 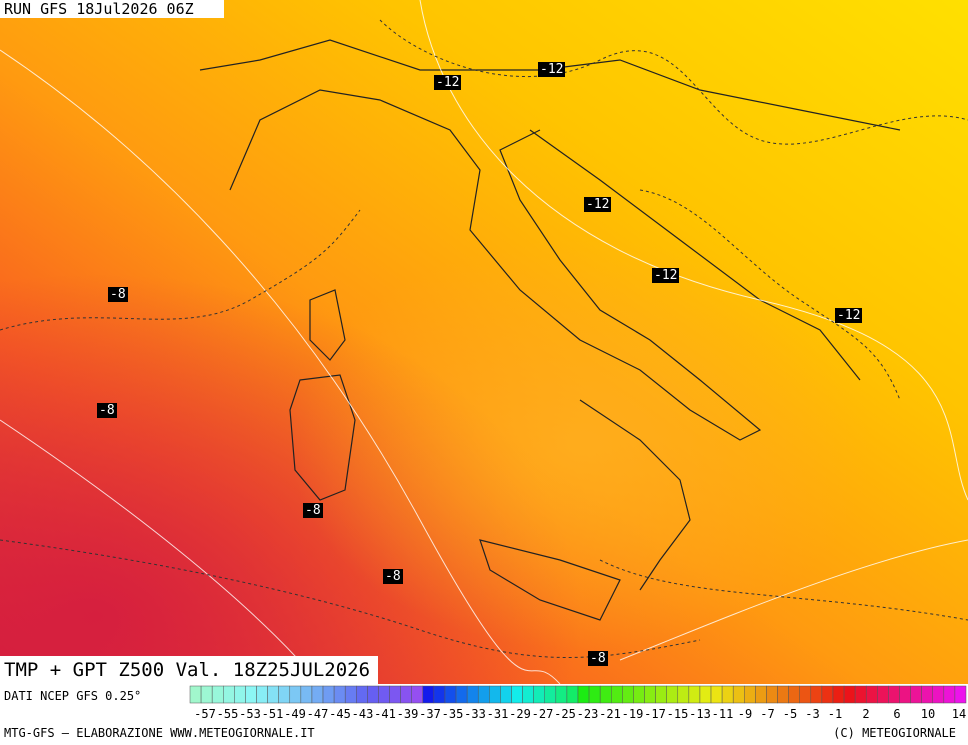 I want to click on colorbar-label: -29, so click(x=520, y=714).